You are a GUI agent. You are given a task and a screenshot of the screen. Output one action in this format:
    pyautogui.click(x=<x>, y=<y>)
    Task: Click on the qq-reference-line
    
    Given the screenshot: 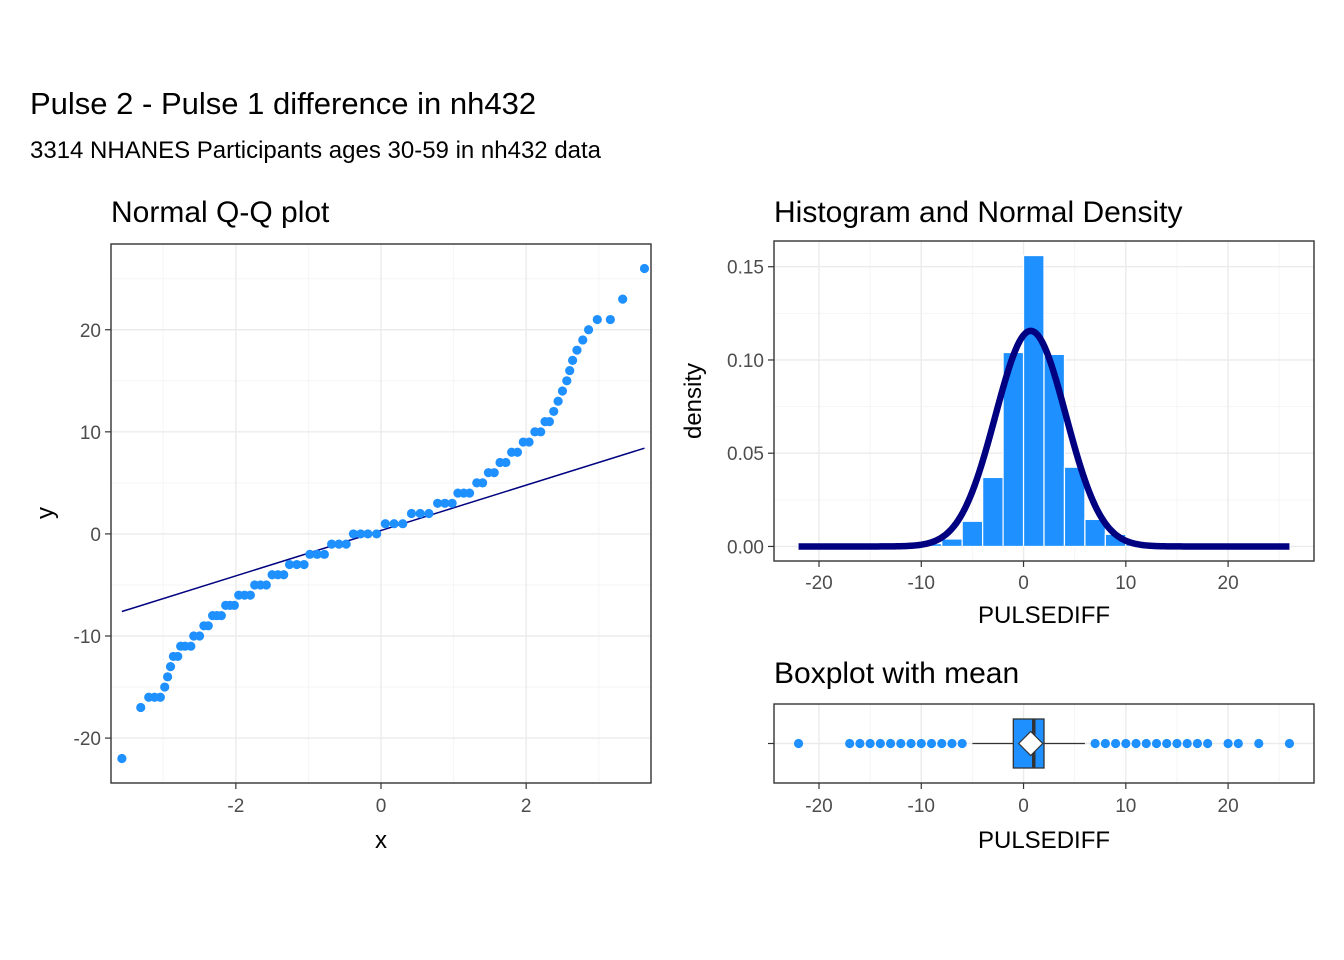 What is the action you would take?
    pyautogui.click(x=383, y=530)
    